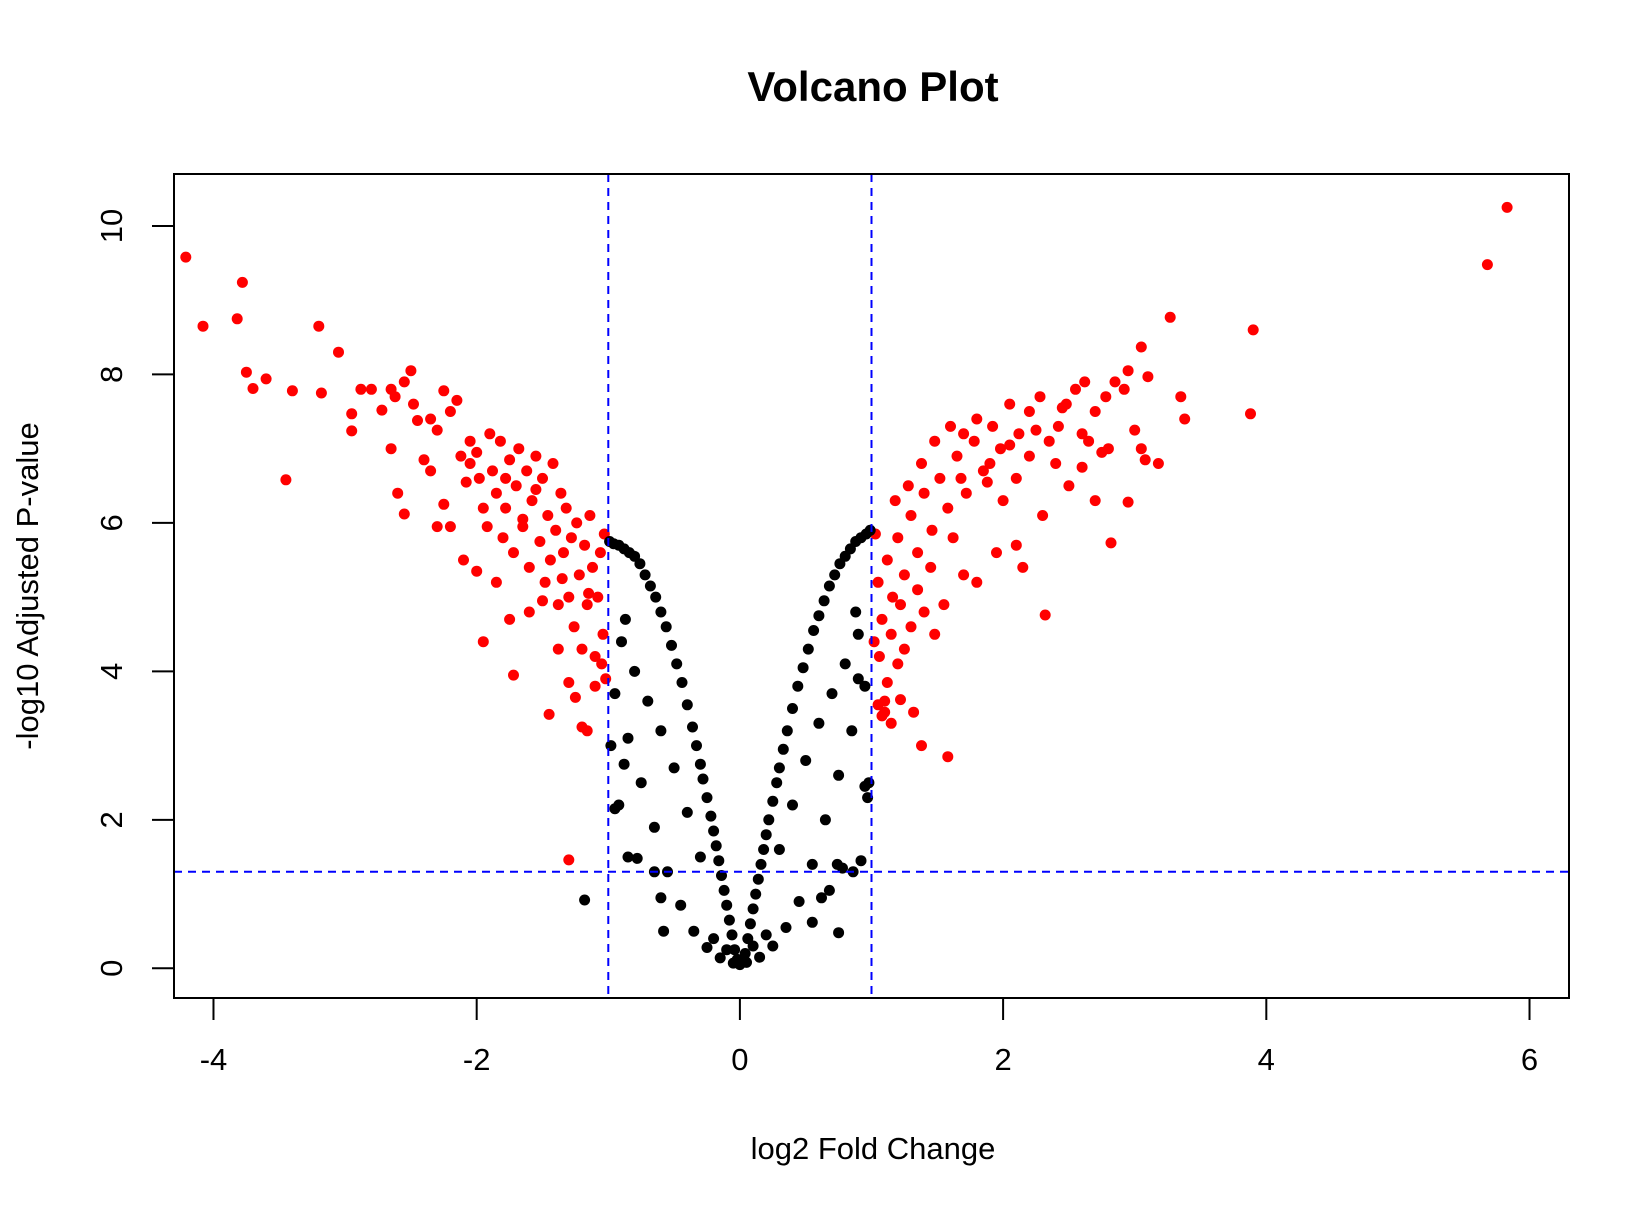 The width and height of the screenshot is (1647, 1212). Describe the element at coordinates (111, 819) in the screenshot. I see `y-tick-label: 2` at that location.